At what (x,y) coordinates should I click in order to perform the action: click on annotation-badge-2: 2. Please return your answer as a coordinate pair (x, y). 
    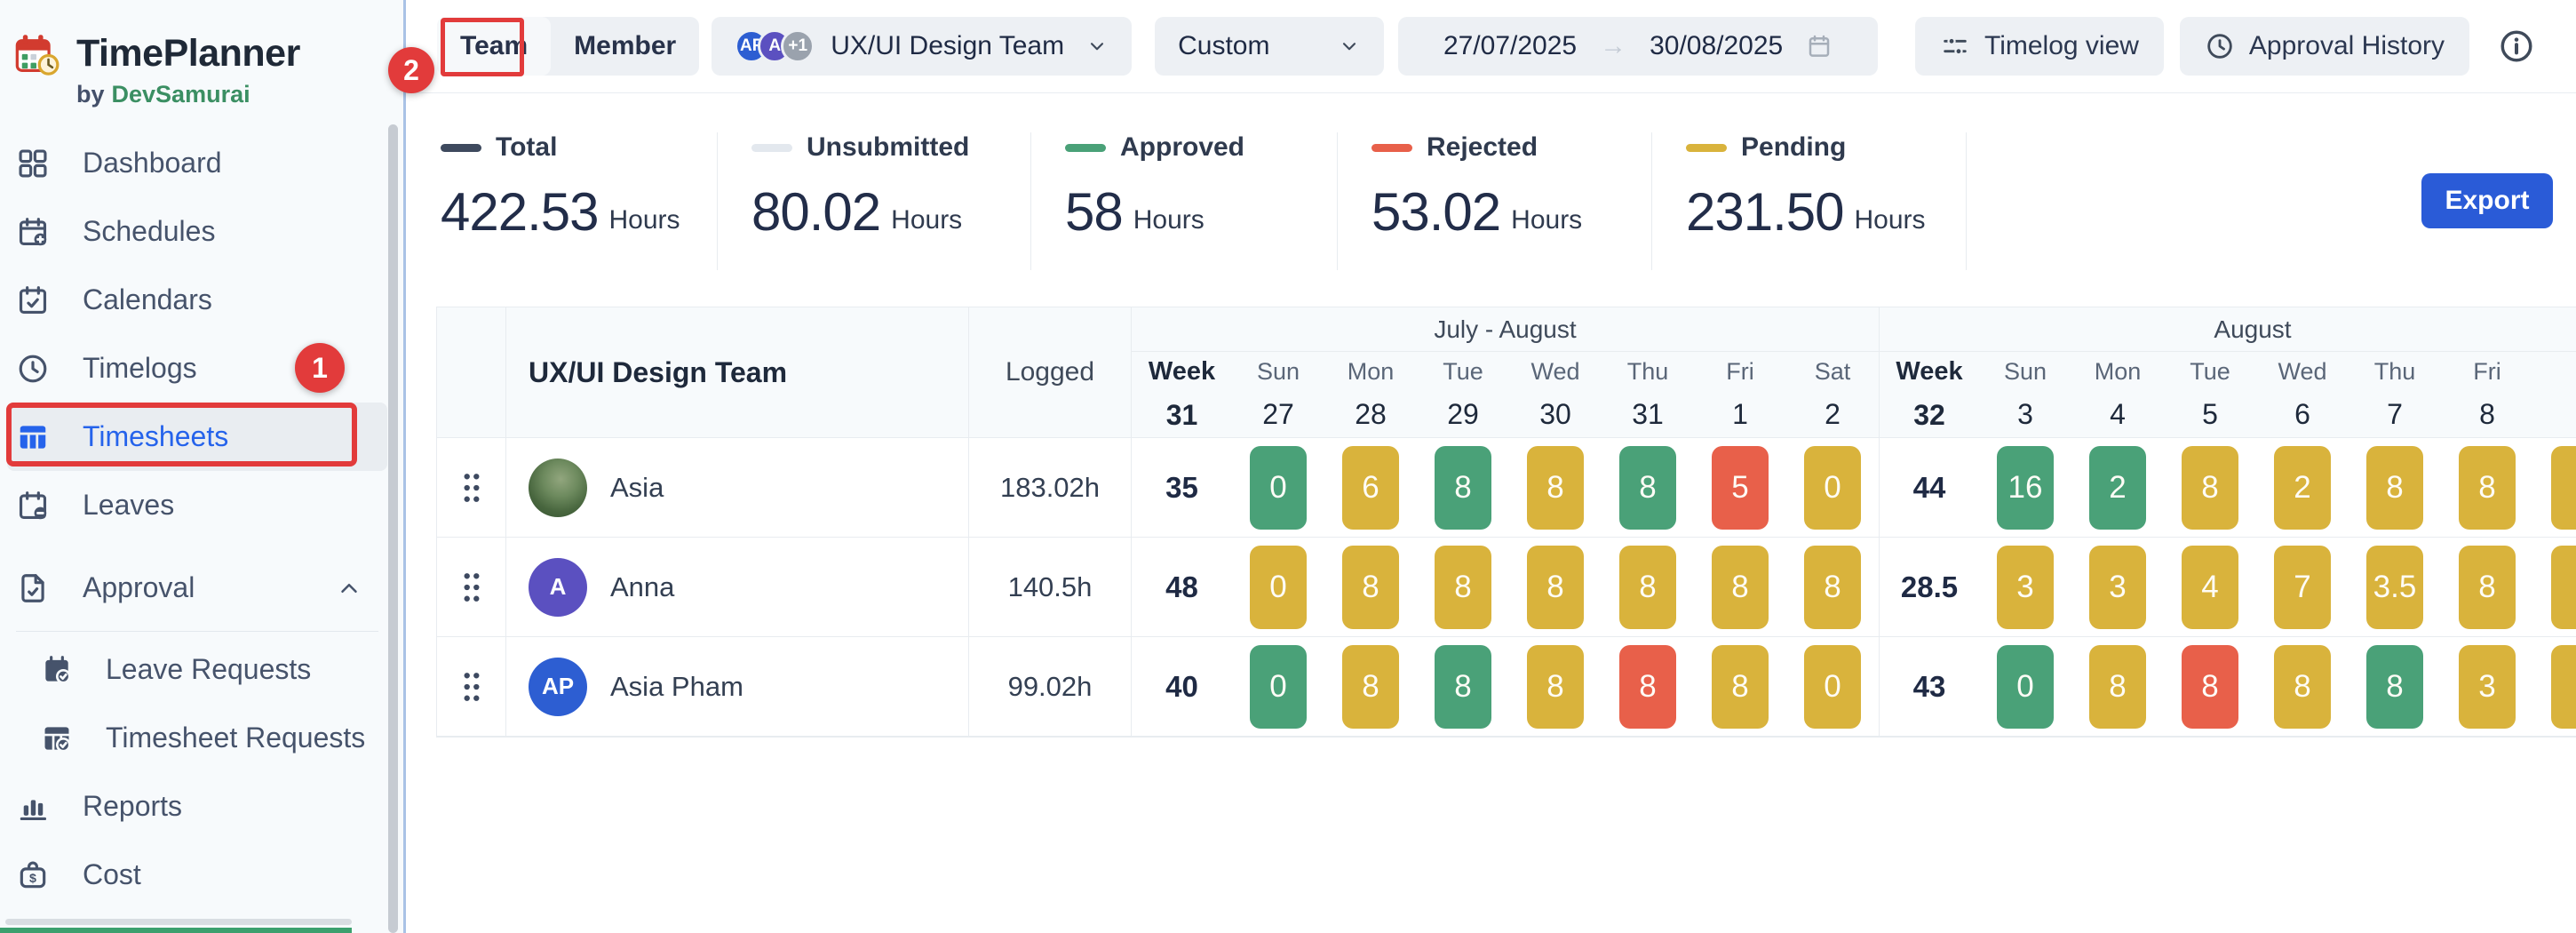
    Looking at the image, I should click on (411, 70).